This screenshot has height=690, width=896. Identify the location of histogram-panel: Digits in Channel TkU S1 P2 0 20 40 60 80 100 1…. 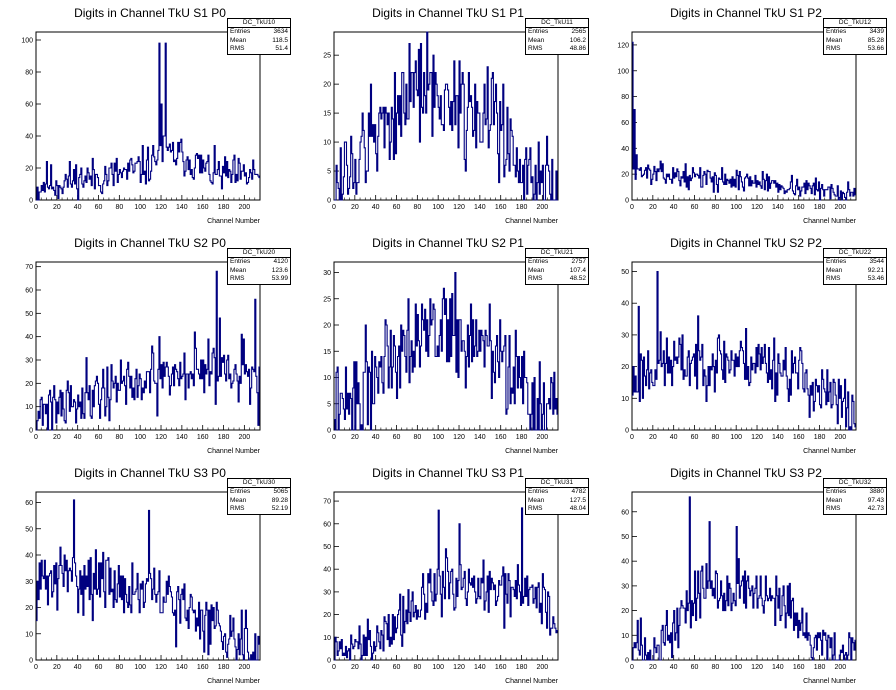
(745, 115).